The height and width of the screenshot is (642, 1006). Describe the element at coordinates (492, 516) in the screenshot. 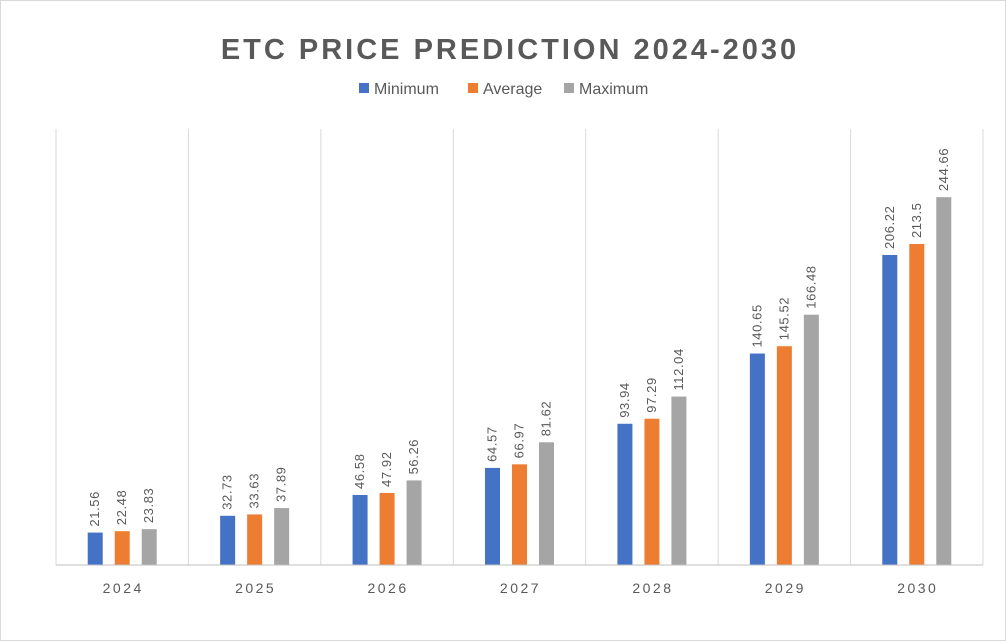

I see `bar-minimum-2027` at that location.